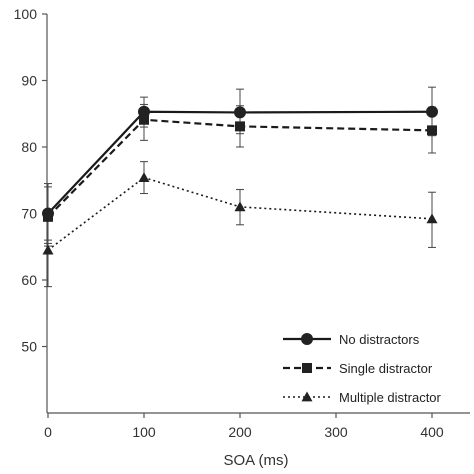 The image size is (474, 474). What do you see at coordinates (255, 460) in the screenshot?
I see `x-axis-title: SOA (ms)` at bounding box center [255, 460].